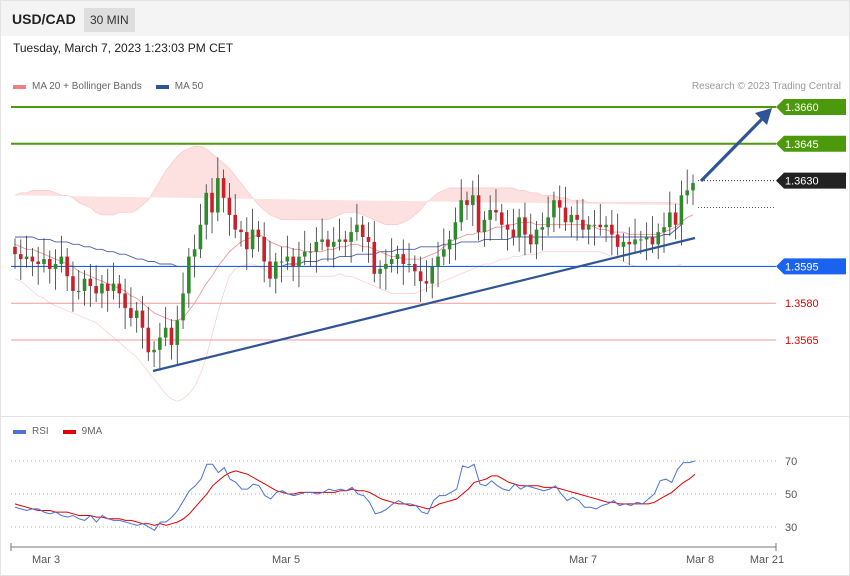  What do you see at coordinates (87, 86) in the screenshot?
I see `legend-label-ma20: MA 20 + Bollinger Bands` at bounding box center [87, 86].